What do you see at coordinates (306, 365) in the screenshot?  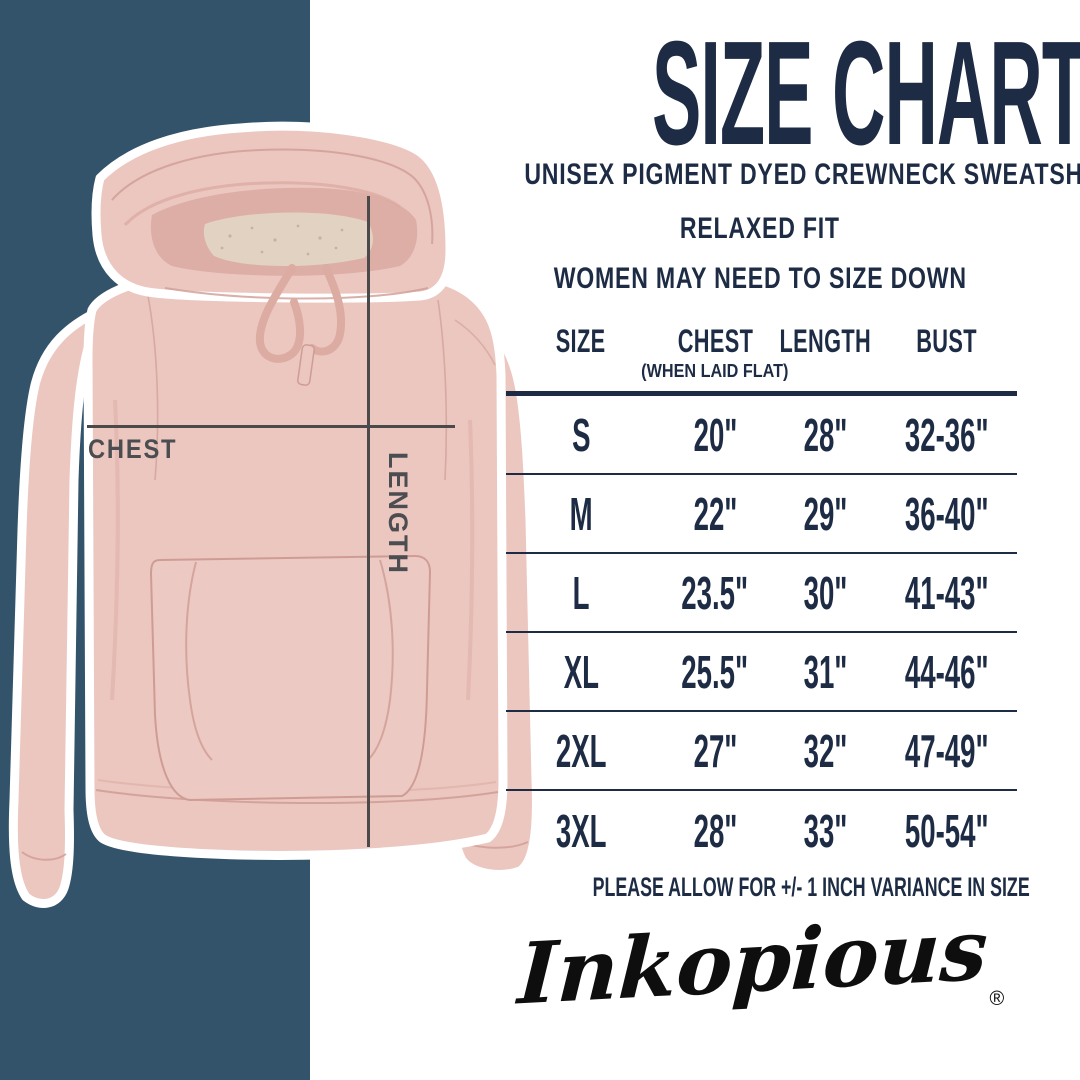 I see `drawstring-aglet` at bounding box center [306, 365].